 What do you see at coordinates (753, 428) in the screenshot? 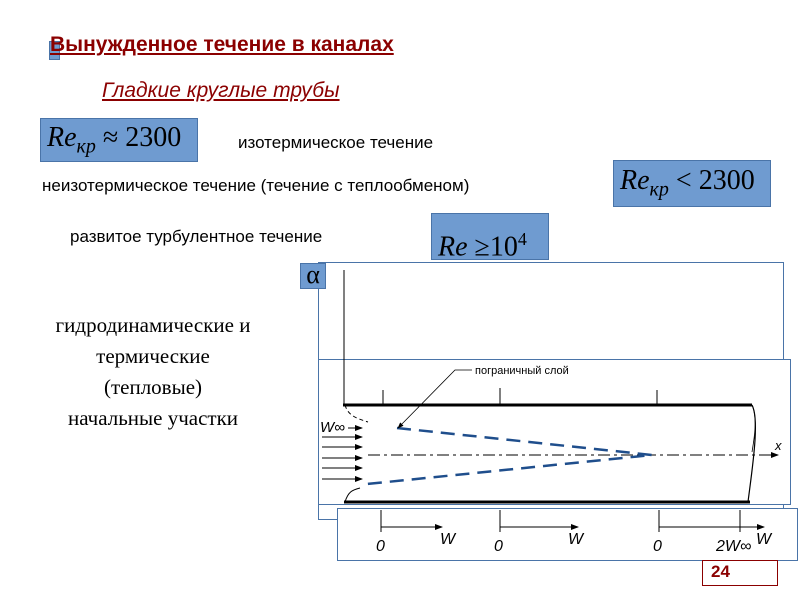
I see `pipe-end-hatch` at bounding box center [753, 428].